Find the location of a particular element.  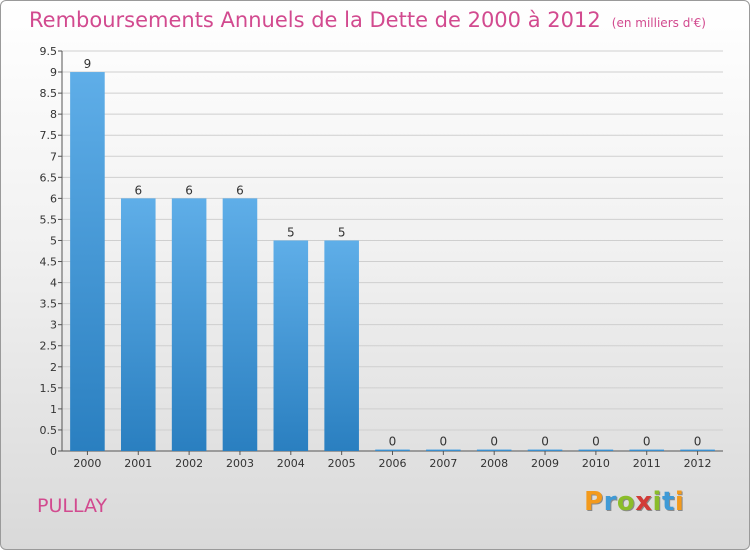

y-tick-label: 5.5 is located at coordinates (49, 219).